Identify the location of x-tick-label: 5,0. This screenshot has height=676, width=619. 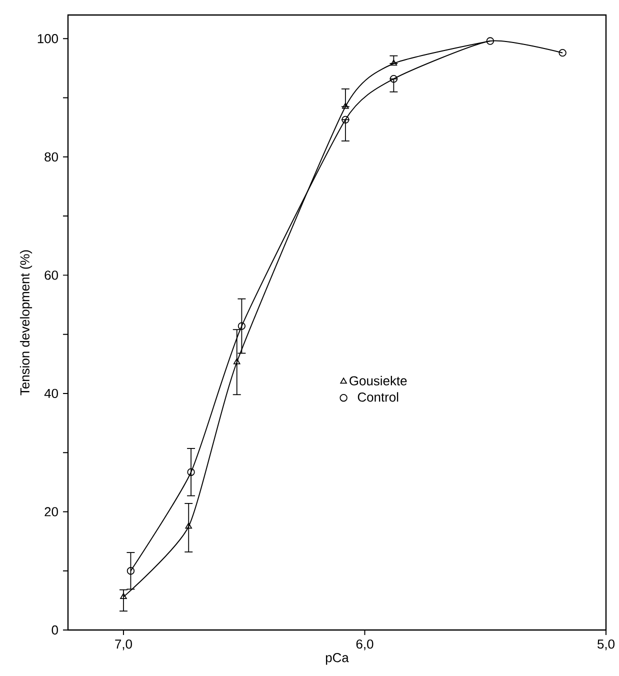
(605, 644).